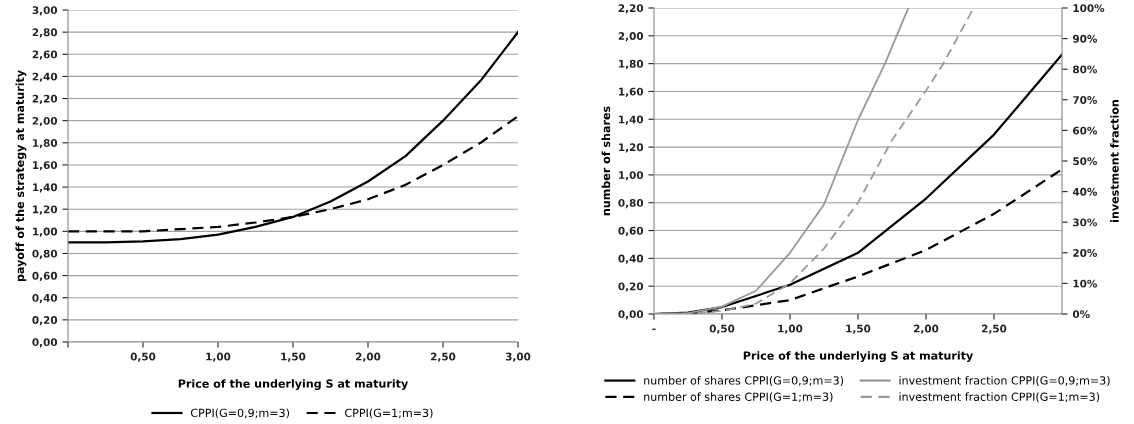 This screenshot has height=424, width=1134. Describe the element at coordinates (654, 329) in the screenshot. I see `x-tick-label: -` at that location.